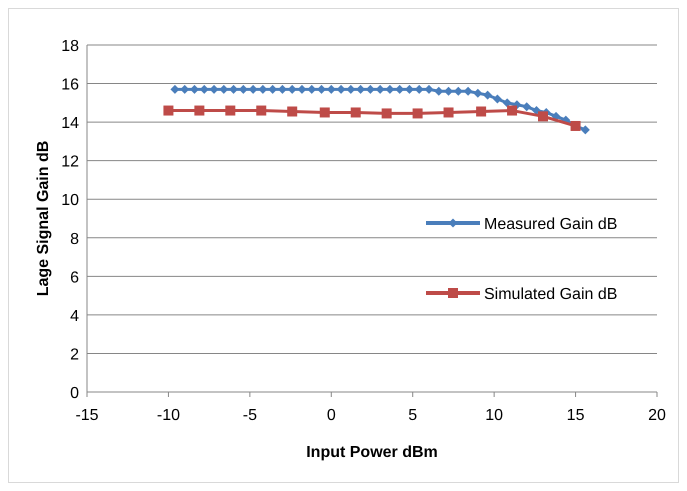  What do you see at coordinates (70, 123) in the screenshot?
I see `y-tick-label: 14` at bounding box center [70, 123].